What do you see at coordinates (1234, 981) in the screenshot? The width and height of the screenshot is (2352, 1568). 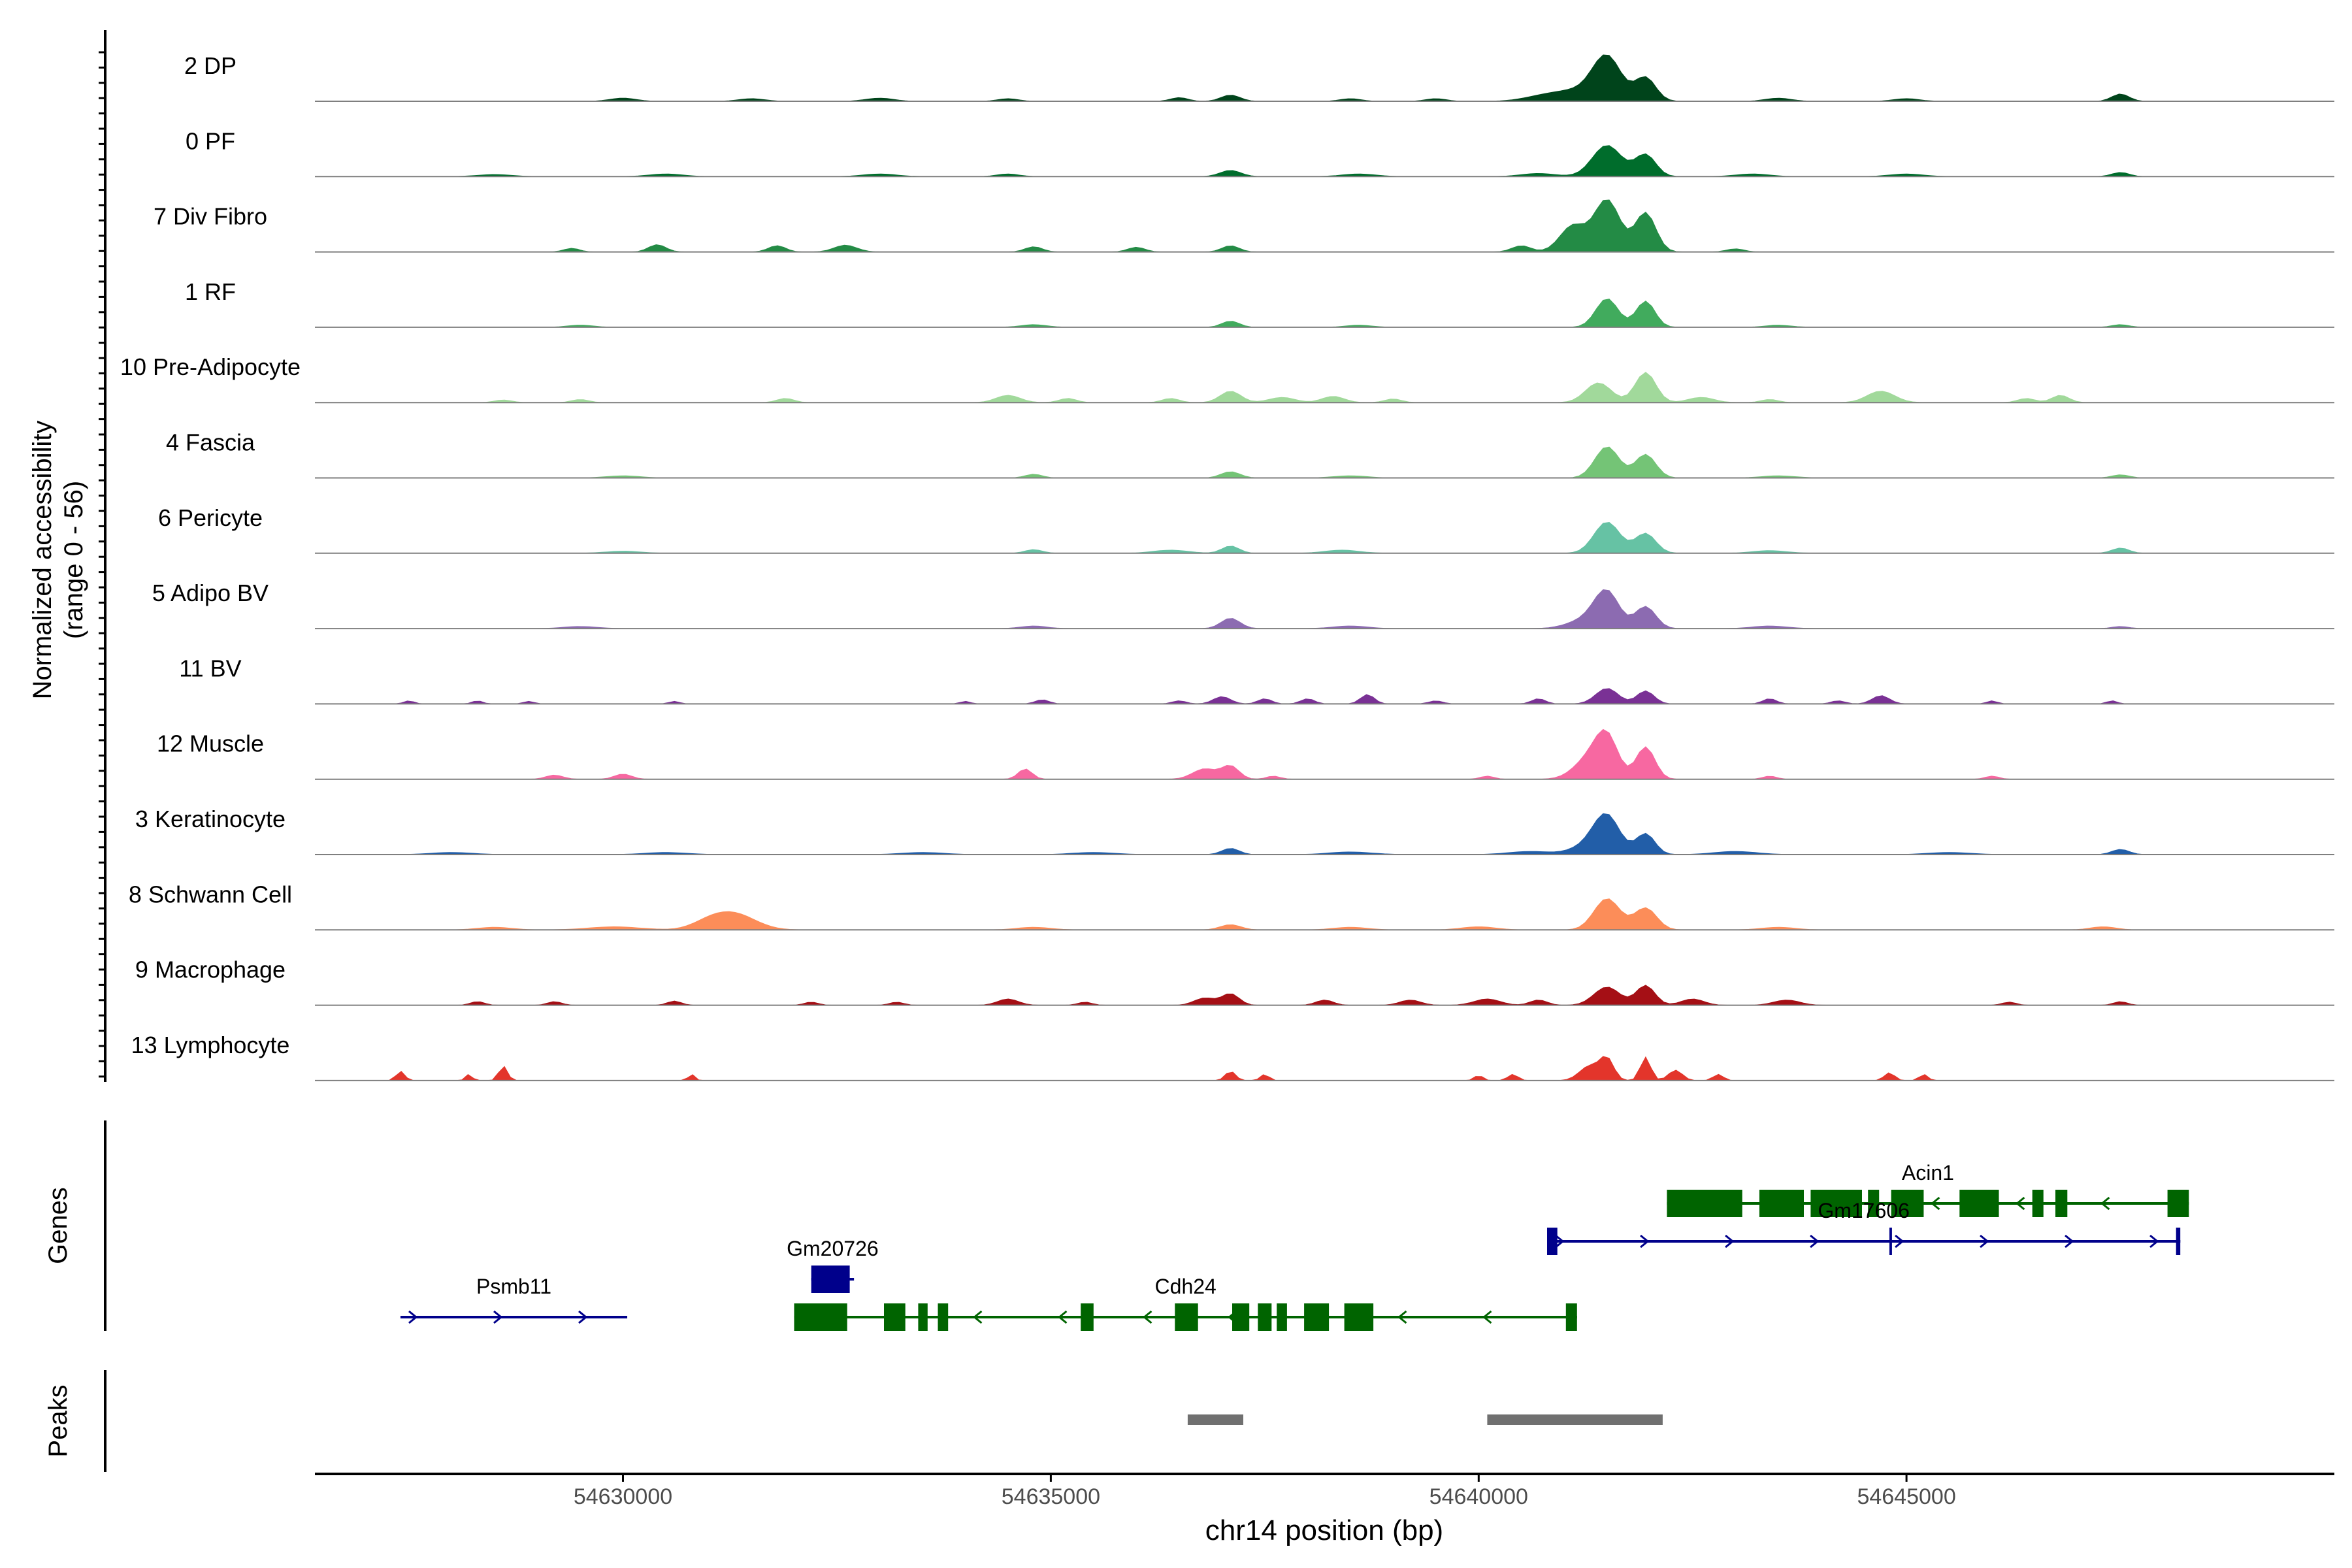 I see `track-13: 9 Macrophage` at bounding box center [1234, 981].